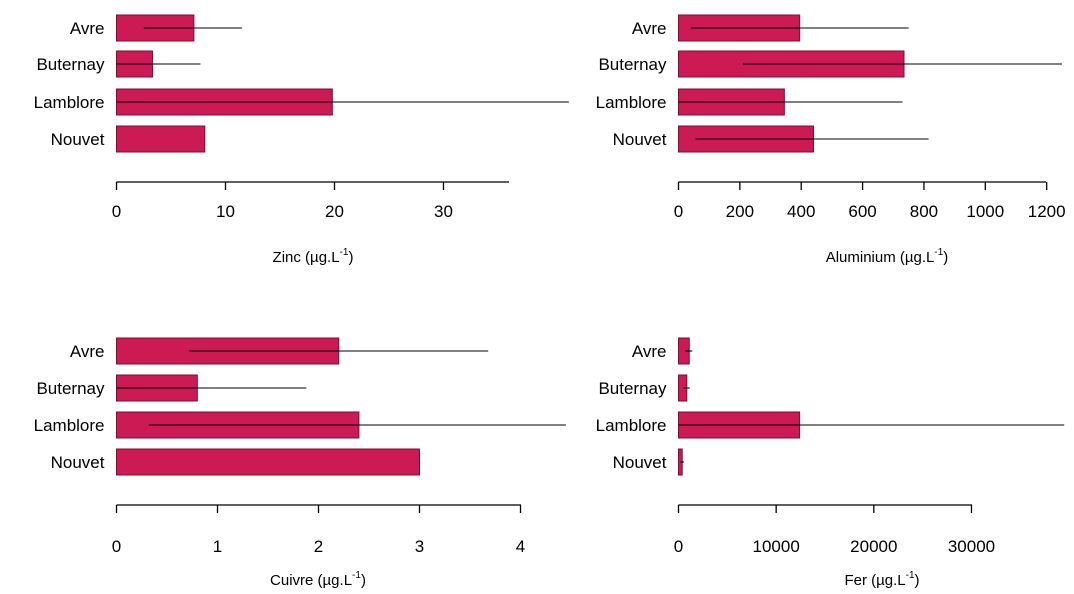  I want to click on tick-label: 30000, so click(971, 546).